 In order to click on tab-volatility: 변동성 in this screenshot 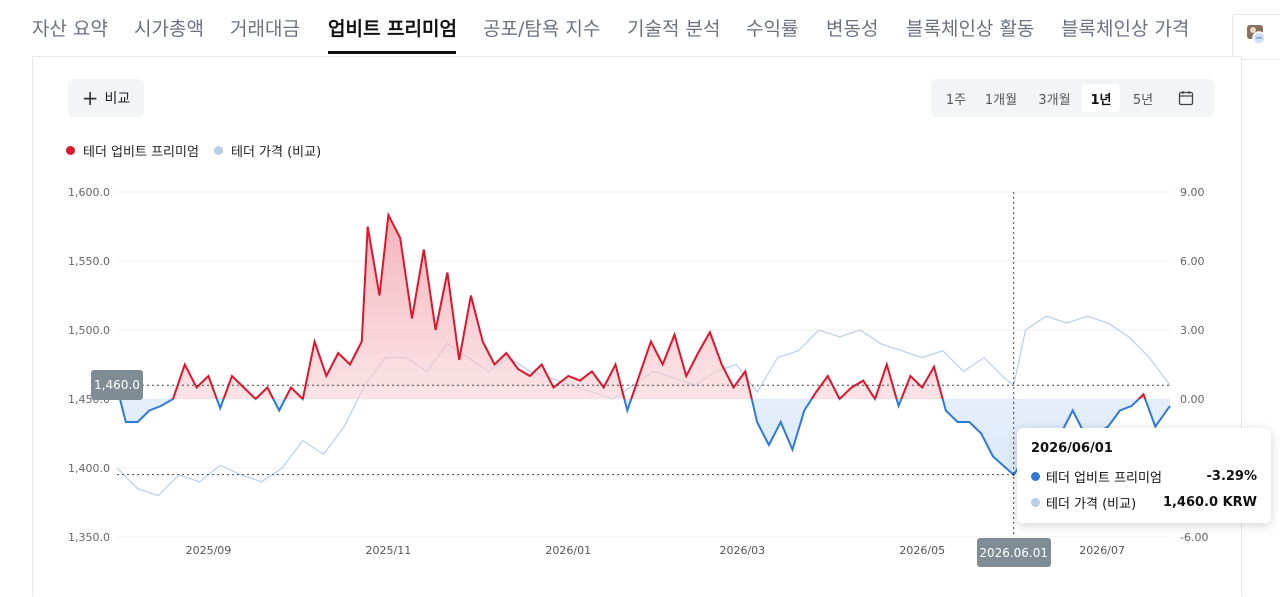, I will do `click(852, 29)`.